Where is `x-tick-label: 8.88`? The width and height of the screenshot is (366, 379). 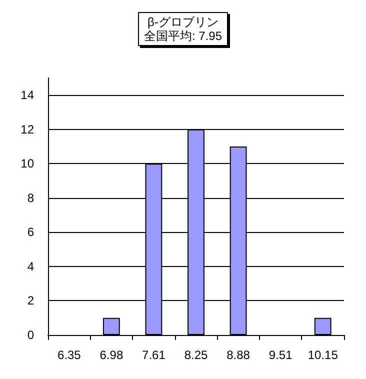 x-tick-label: 8.88 is located at coordinates (238, 355).